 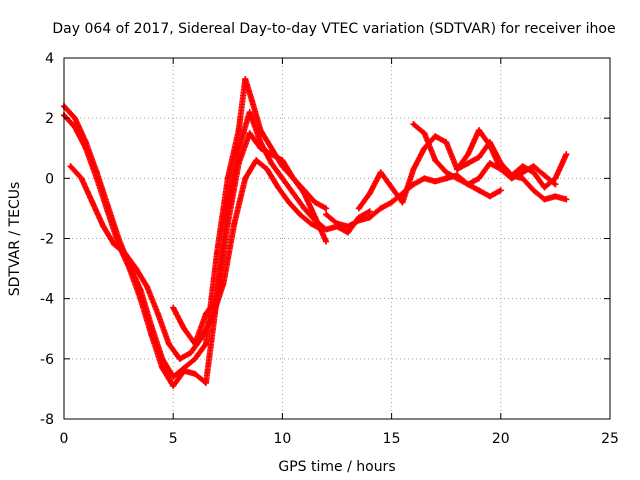 What do you see at coordinates (392, 439) in the screenshot?
I see `x-tick-label: 15` at bounding box center [392, 439].